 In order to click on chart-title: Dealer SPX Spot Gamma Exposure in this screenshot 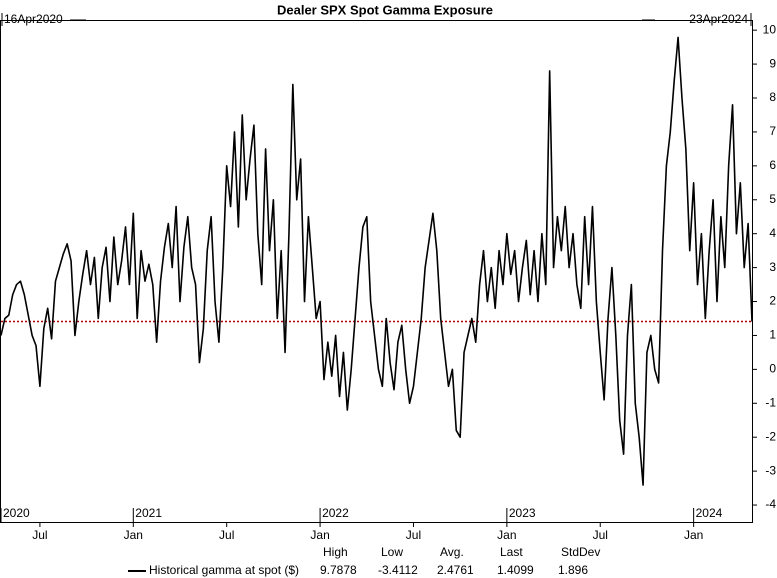, I will do `click(385, 9)`.